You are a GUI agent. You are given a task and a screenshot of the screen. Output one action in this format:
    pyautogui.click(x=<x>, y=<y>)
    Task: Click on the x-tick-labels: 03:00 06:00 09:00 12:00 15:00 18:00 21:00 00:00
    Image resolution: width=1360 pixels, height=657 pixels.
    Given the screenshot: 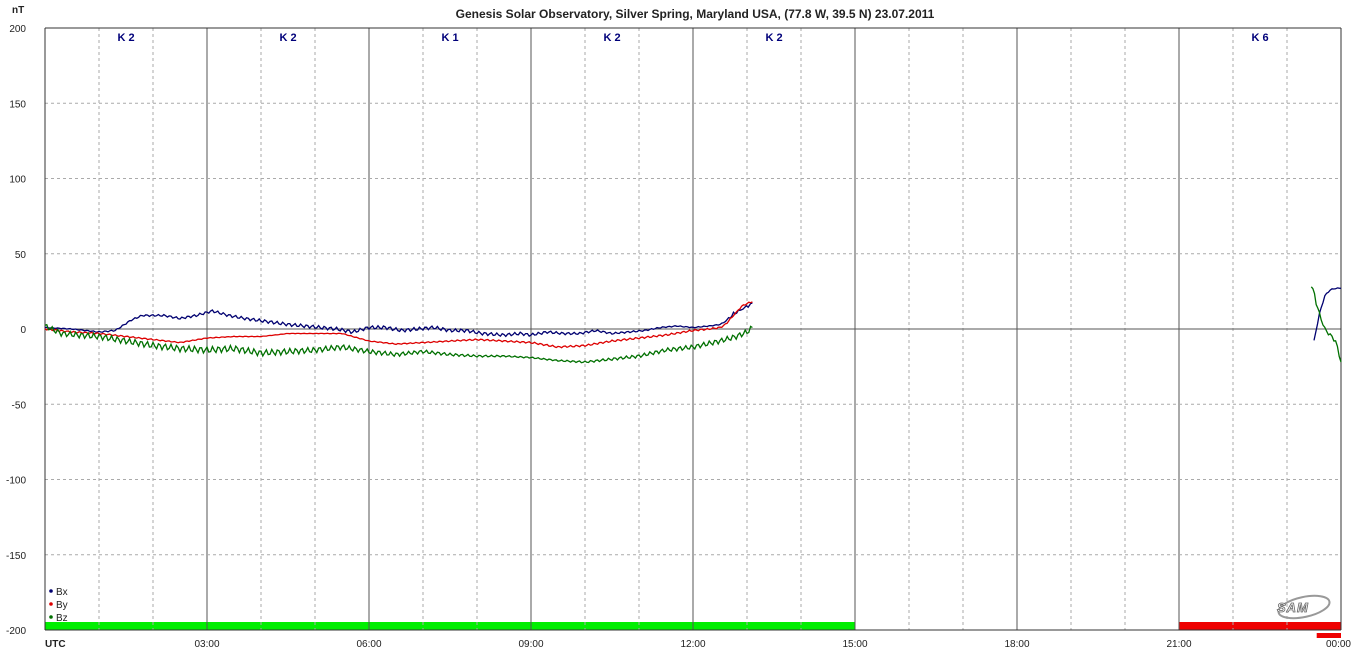 What is the action you would take?
    pyautogui.click(x=772, y=644)
    